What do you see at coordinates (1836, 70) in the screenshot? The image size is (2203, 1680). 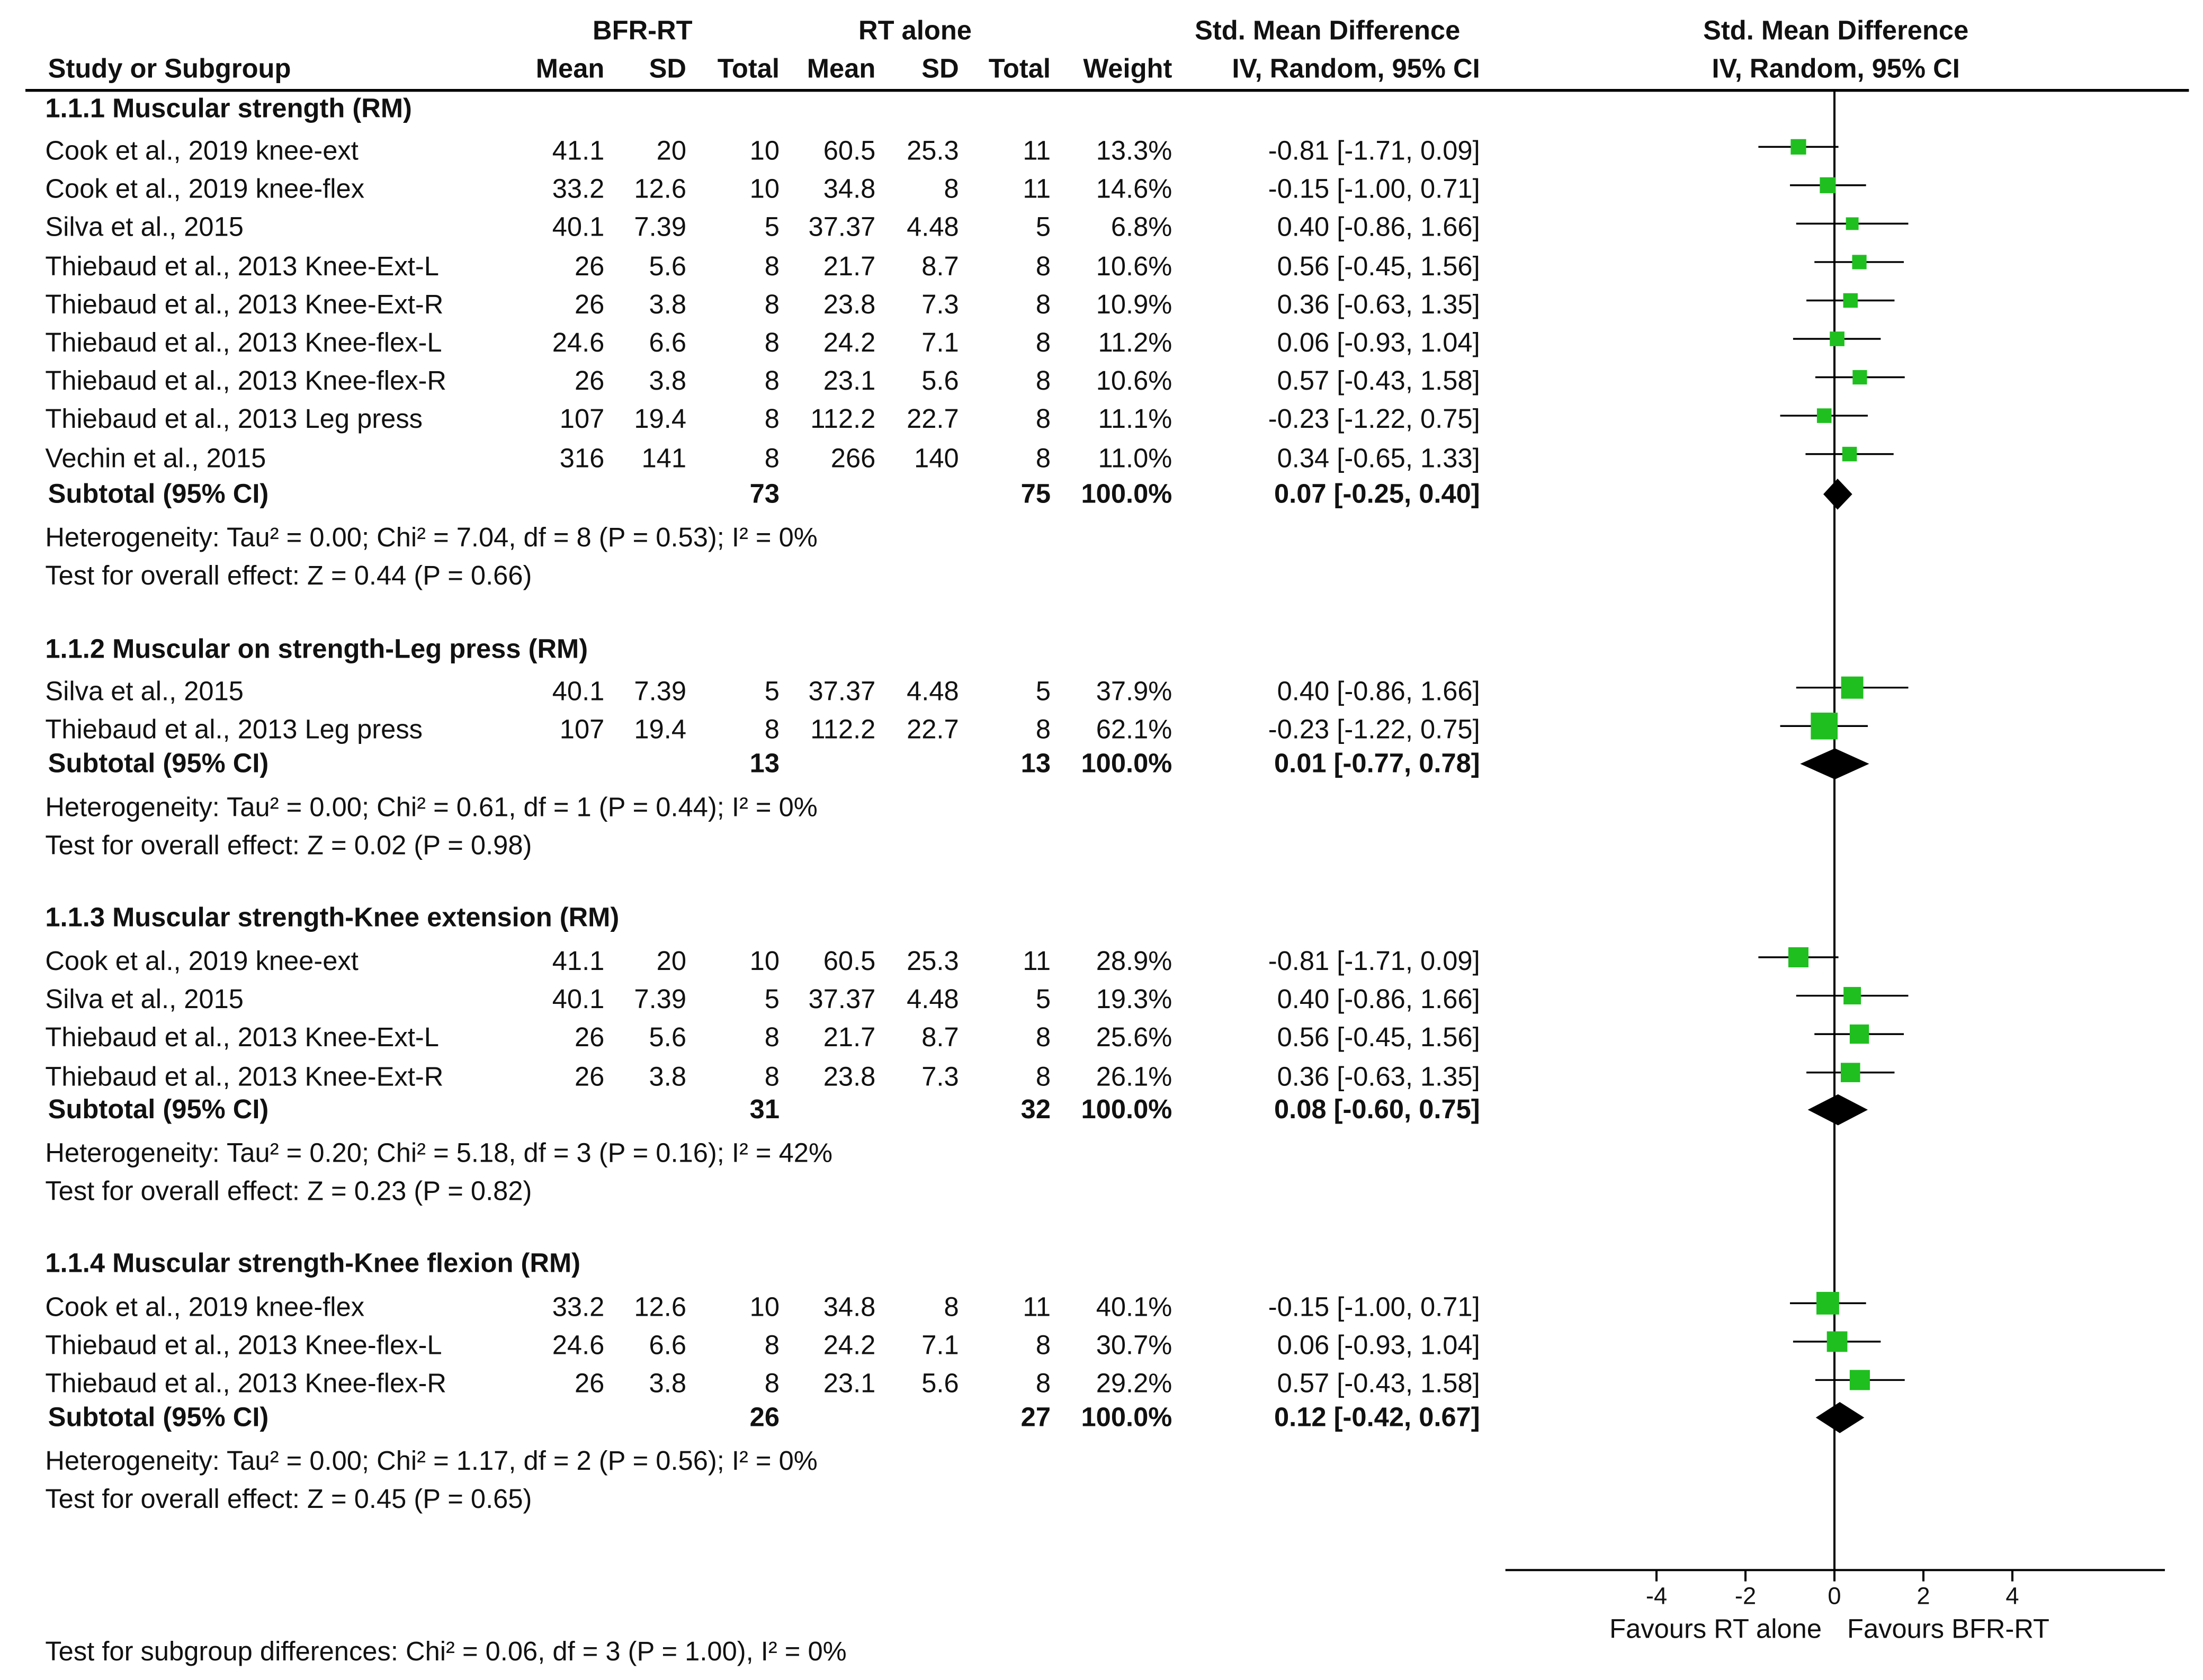 I see `plot-ci-header: IV, Random, 95% CI` at bounding box center [1836, 70].